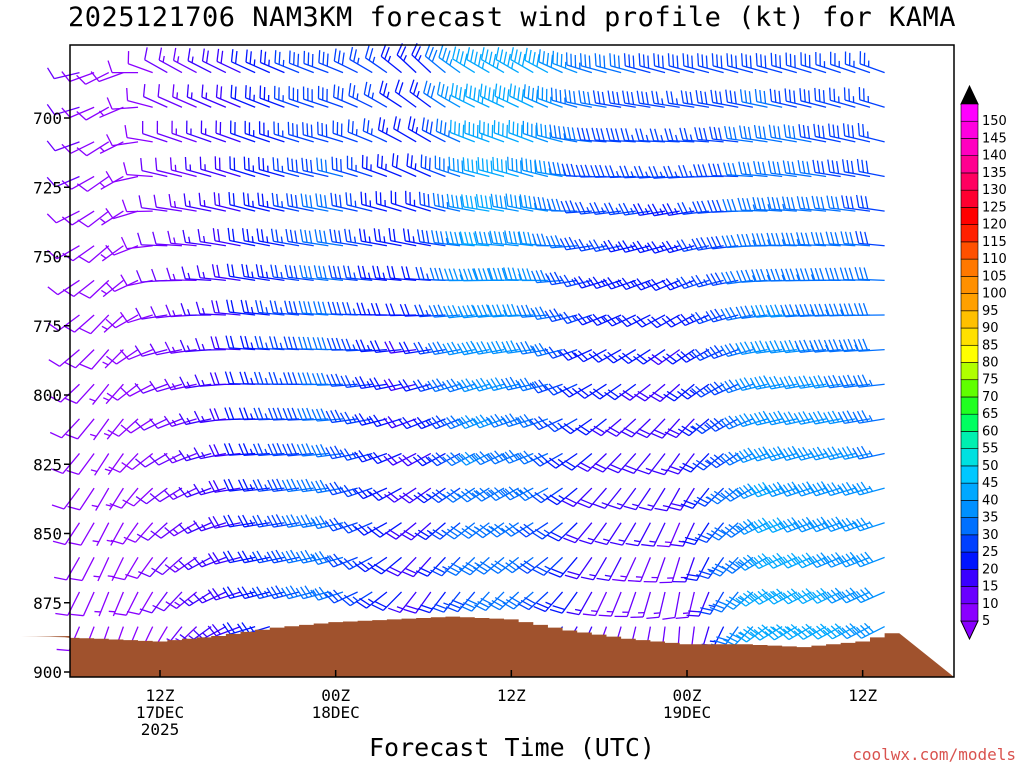  Describe the element at coordinates (512, 747) in the screenshot. I see `x-axis-title: Forecast Time (UTC)` at that location.